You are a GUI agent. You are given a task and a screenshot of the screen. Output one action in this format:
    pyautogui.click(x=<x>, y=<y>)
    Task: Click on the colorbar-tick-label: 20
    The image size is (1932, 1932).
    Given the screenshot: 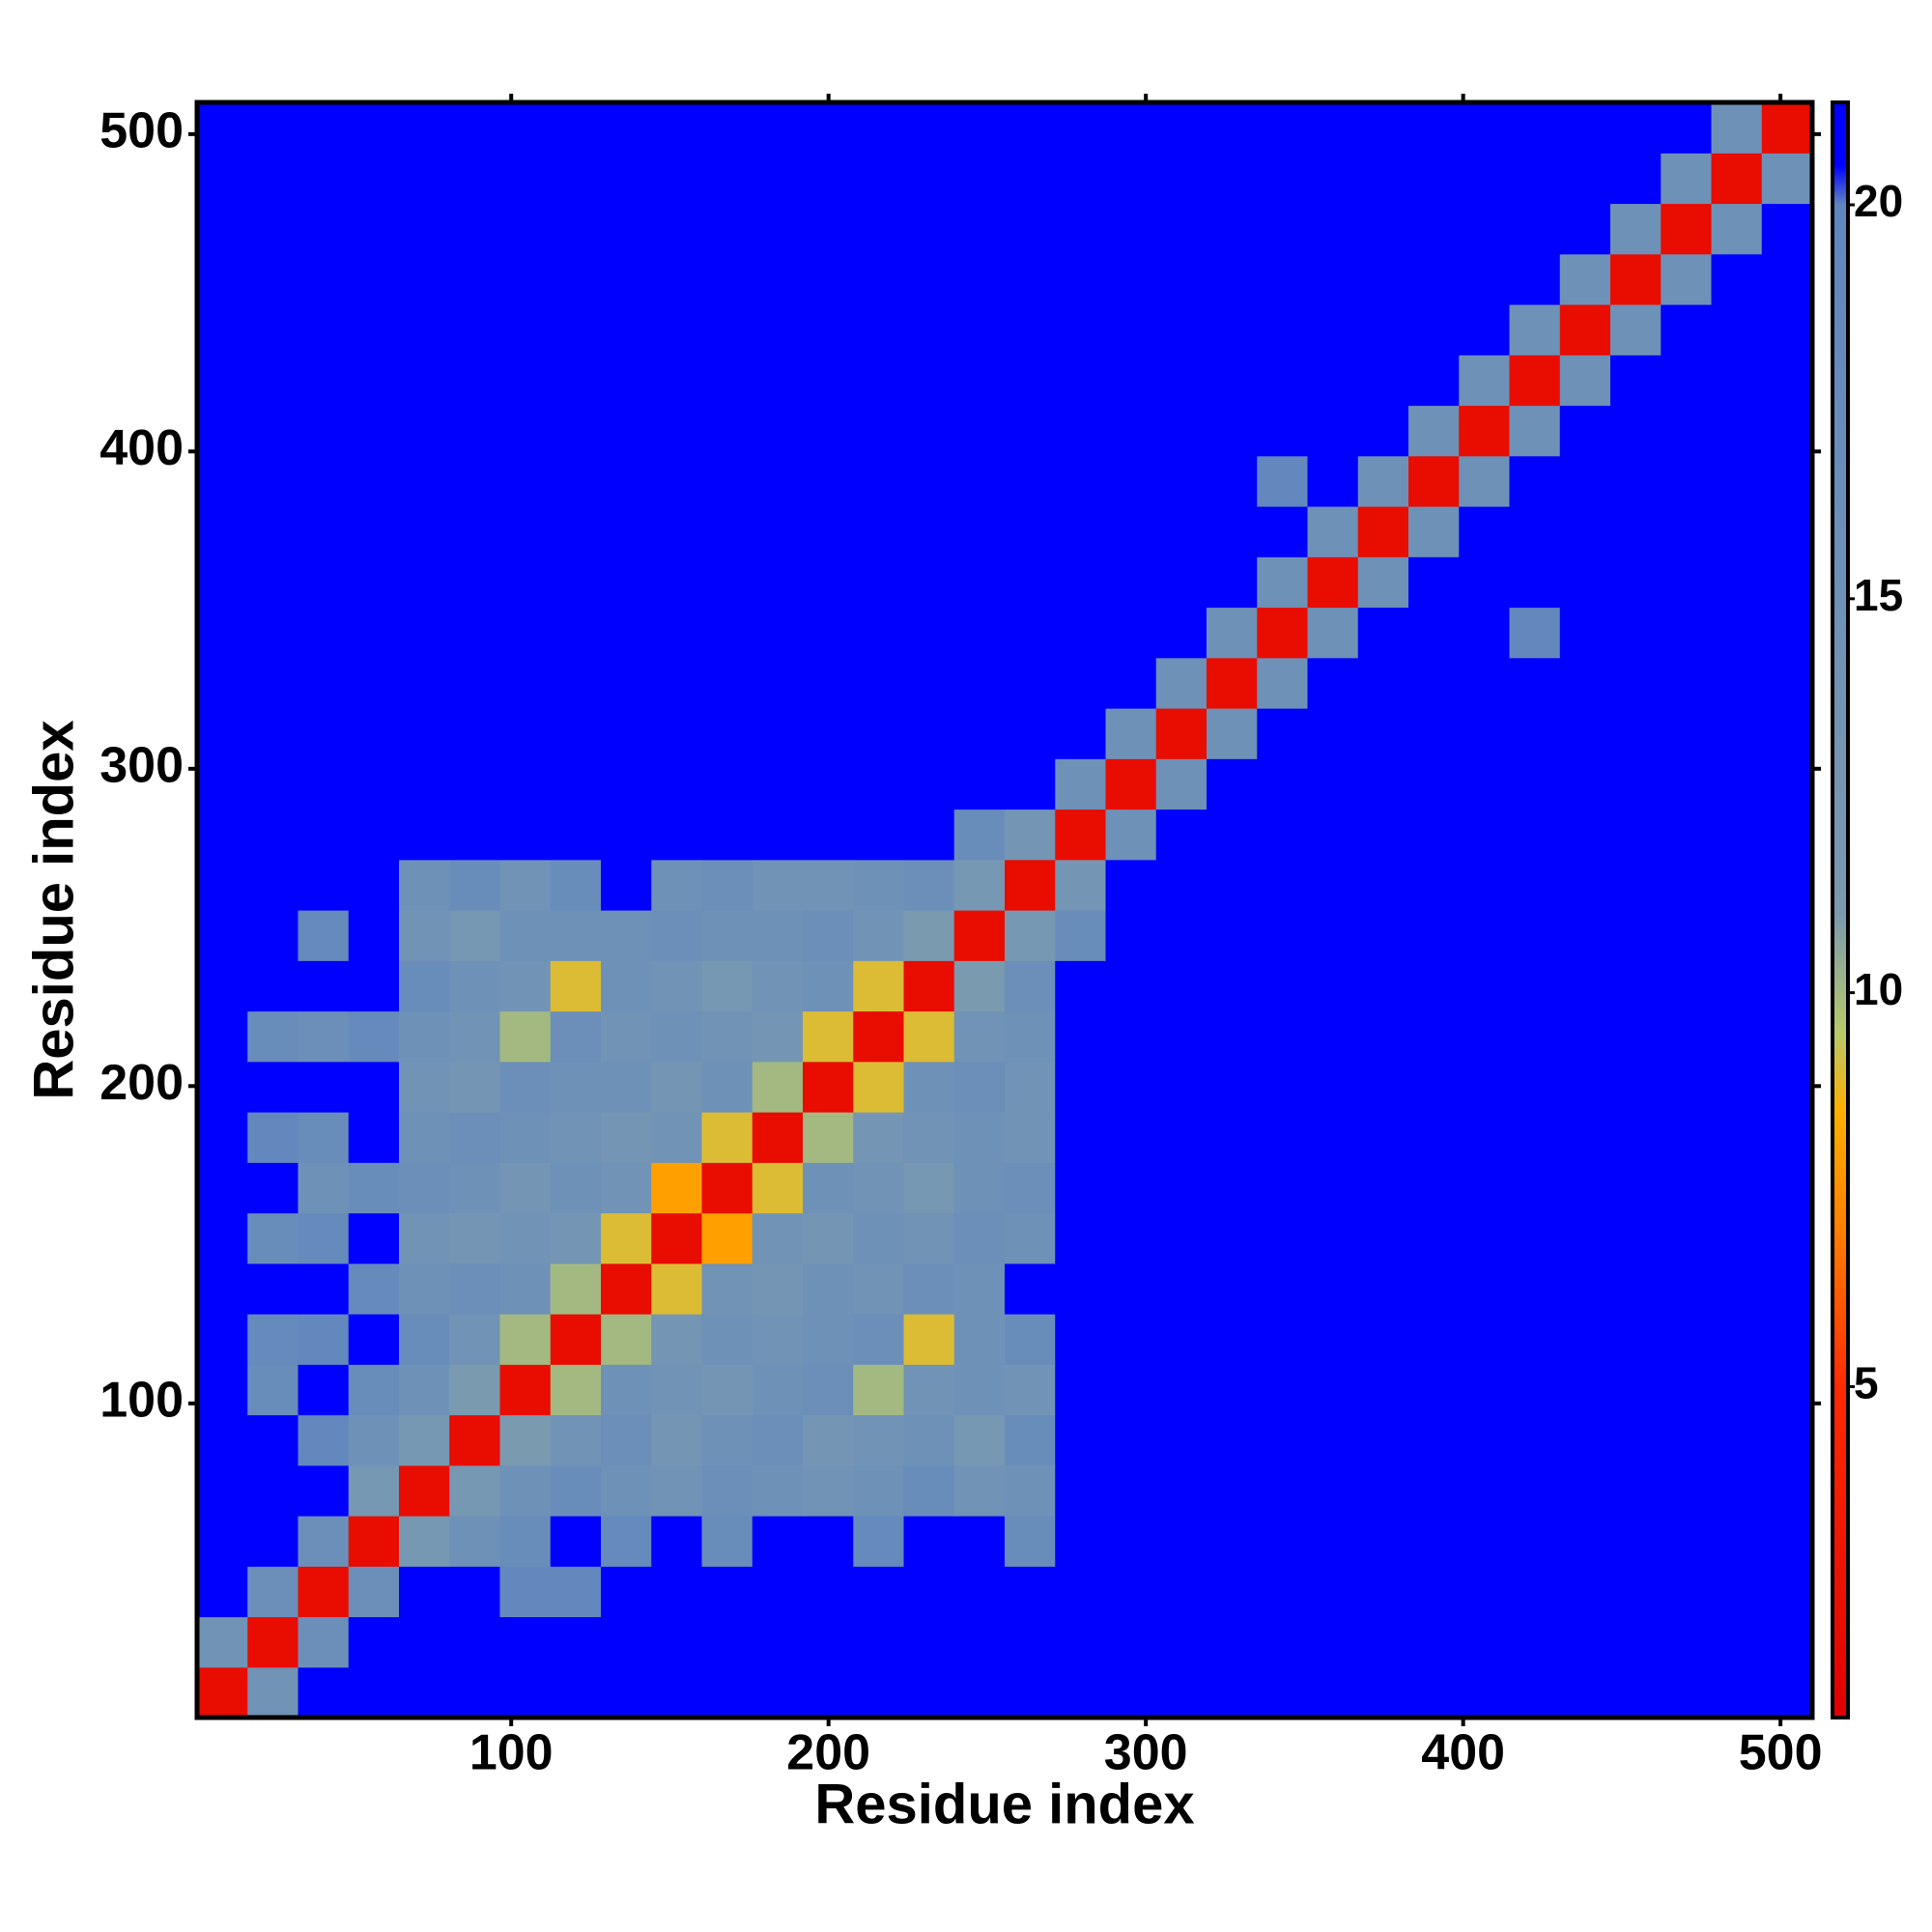 What is the action you would take?
    pyautogui.click(x=1878, y=201)
    